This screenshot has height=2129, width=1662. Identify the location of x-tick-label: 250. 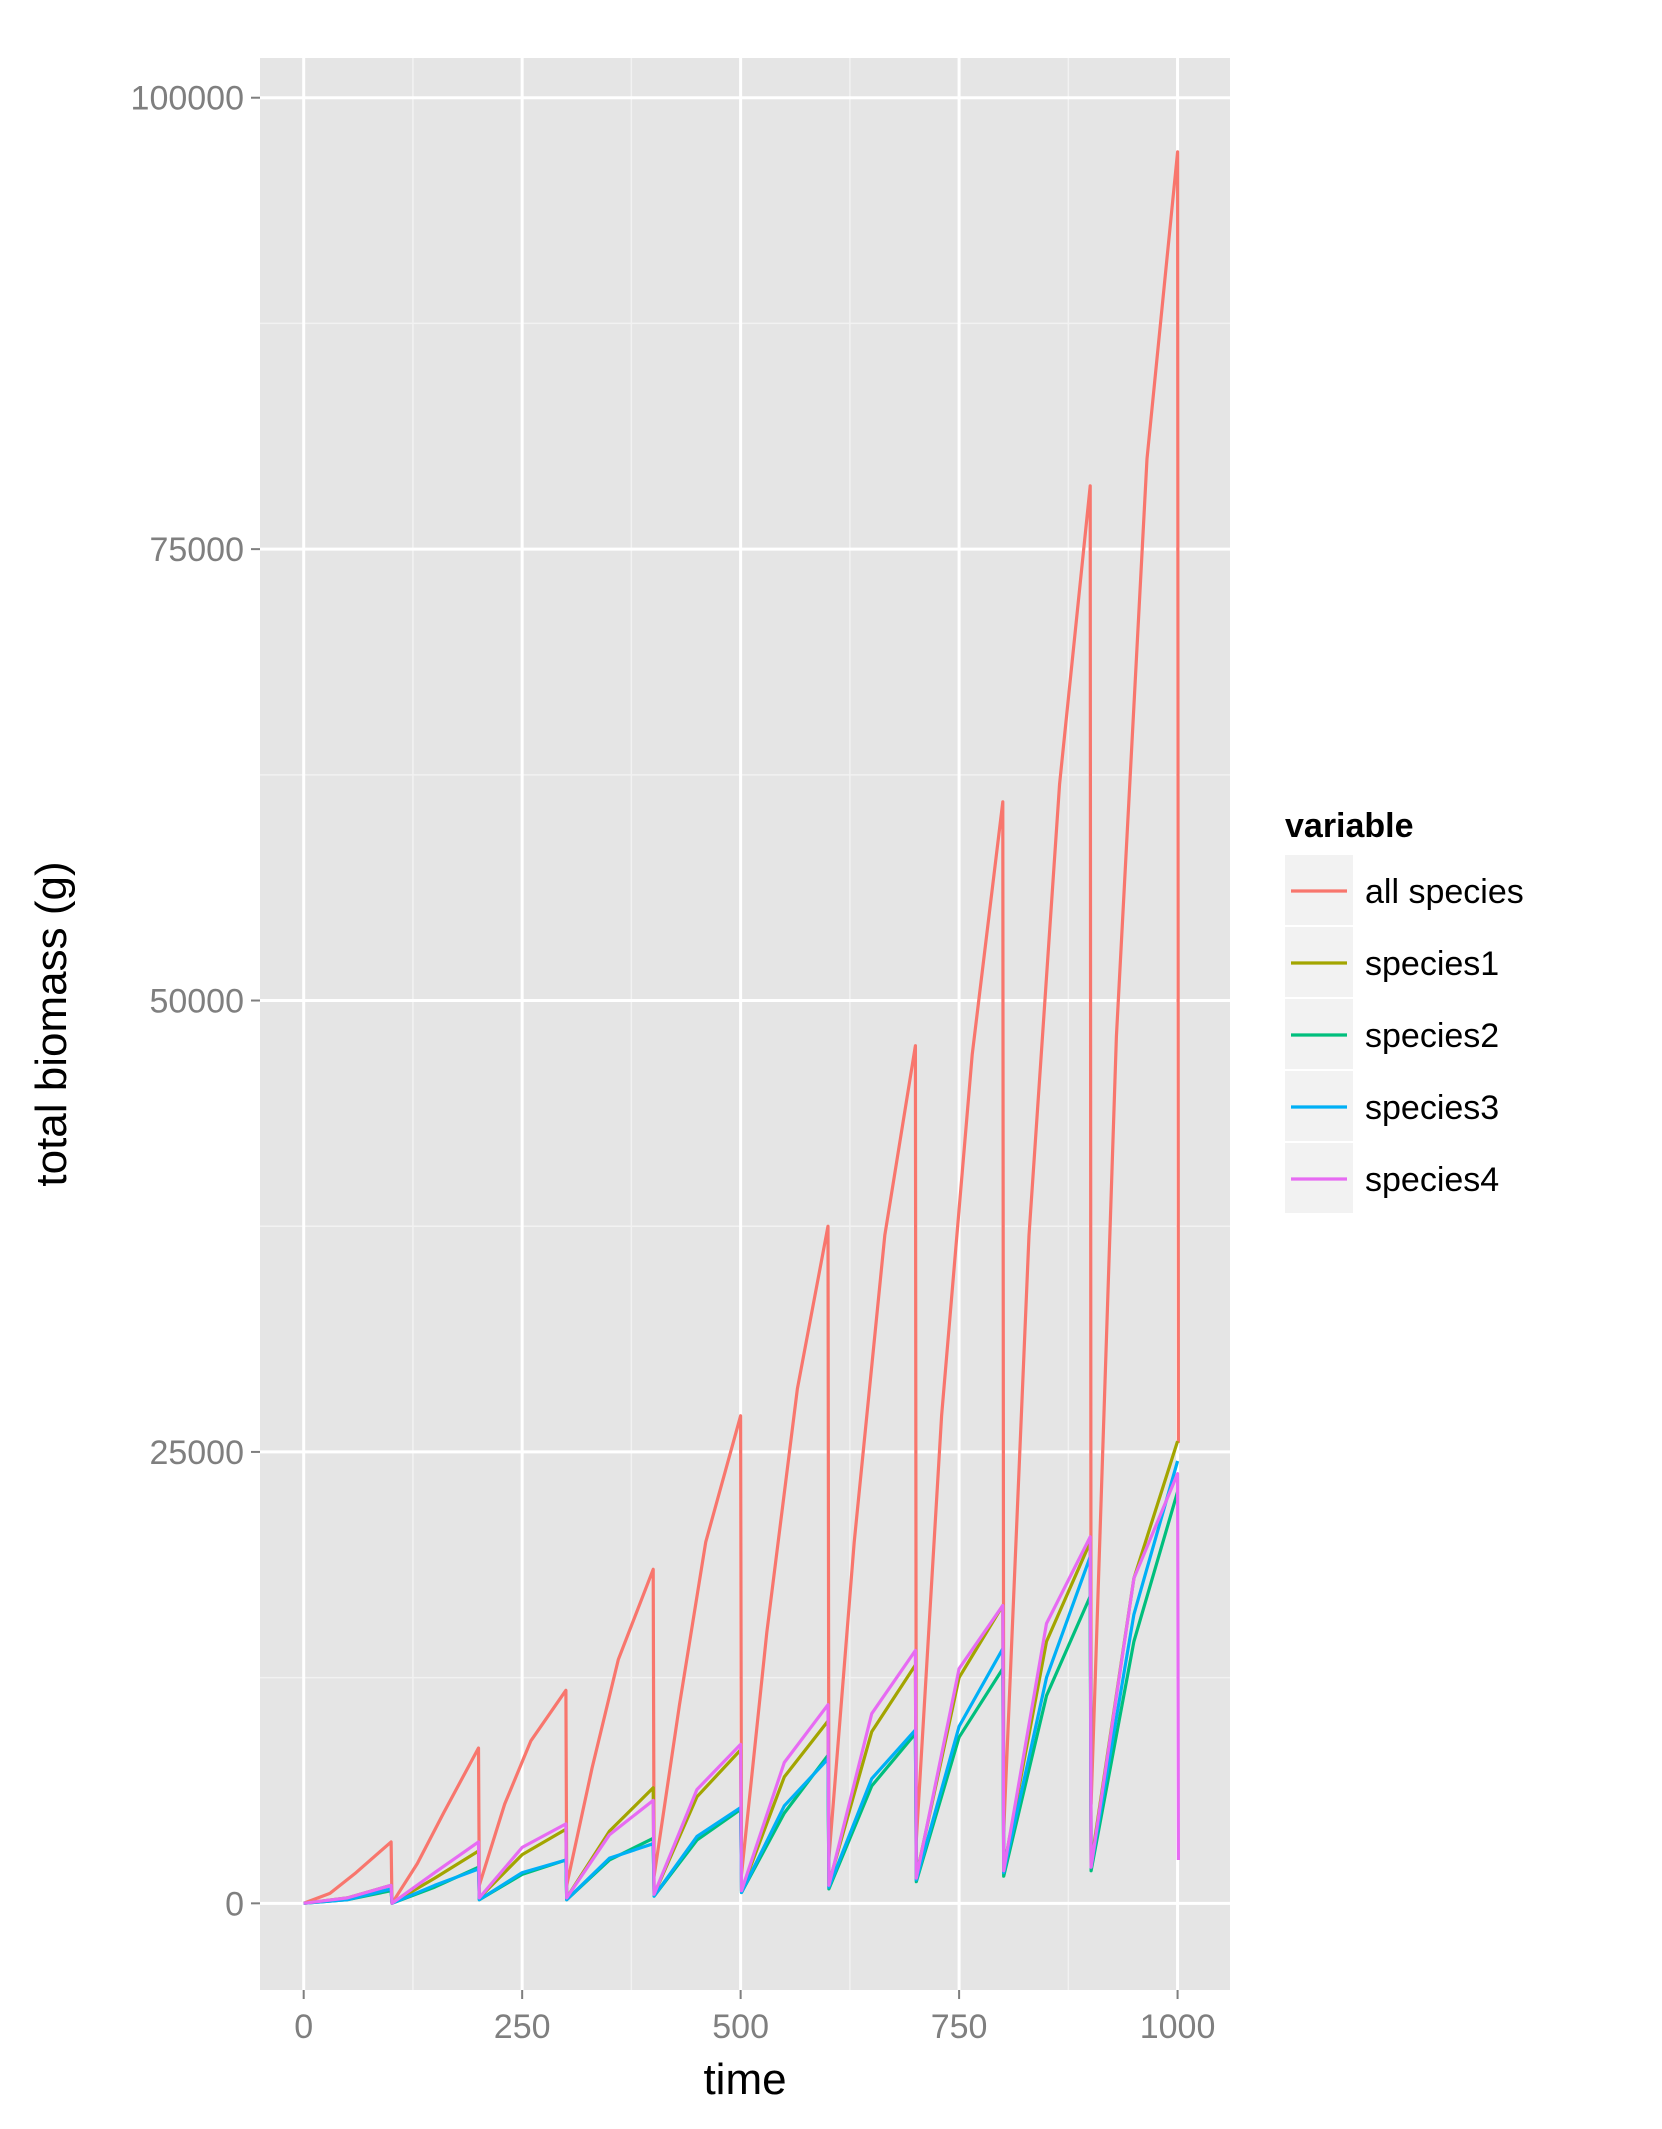
(522, 2027).